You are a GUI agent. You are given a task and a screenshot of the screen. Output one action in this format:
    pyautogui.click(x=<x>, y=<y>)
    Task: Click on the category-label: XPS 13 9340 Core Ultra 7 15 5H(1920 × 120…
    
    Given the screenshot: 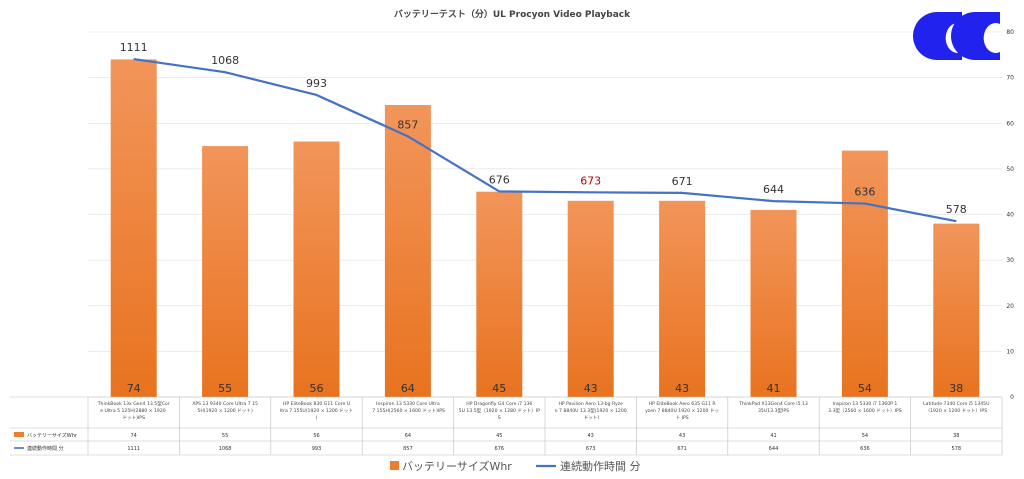 What is the action you would take?
    pyautogui.click(x=225, y=407)
    